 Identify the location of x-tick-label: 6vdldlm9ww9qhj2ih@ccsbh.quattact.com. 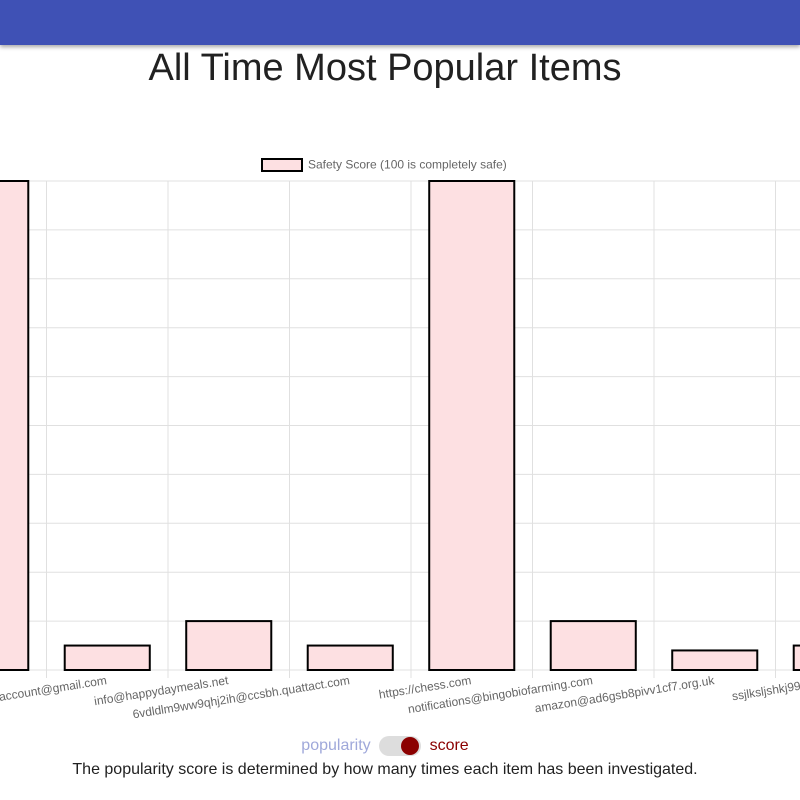
(241, 697).